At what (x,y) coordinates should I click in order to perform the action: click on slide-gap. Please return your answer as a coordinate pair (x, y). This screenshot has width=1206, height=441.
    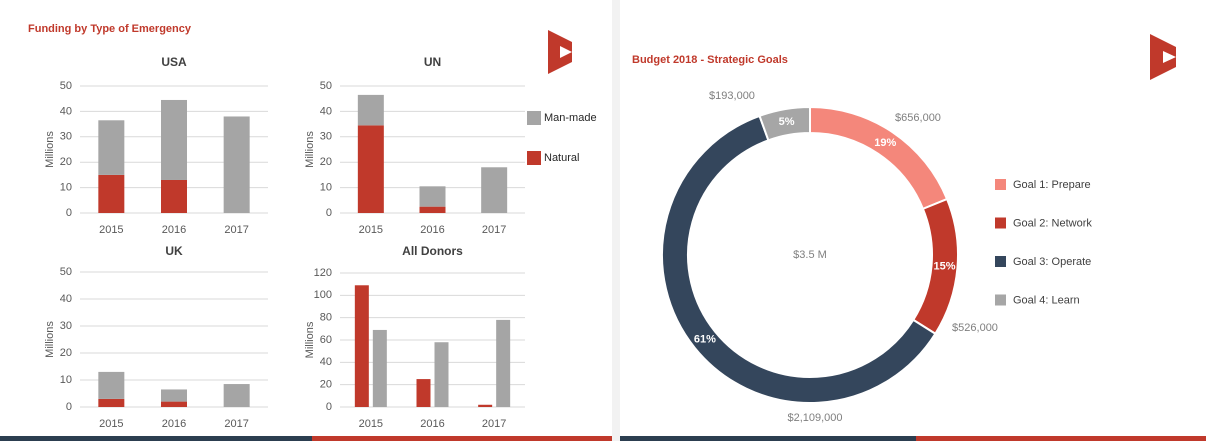
    Looking at the image, I should click on (616, 220).